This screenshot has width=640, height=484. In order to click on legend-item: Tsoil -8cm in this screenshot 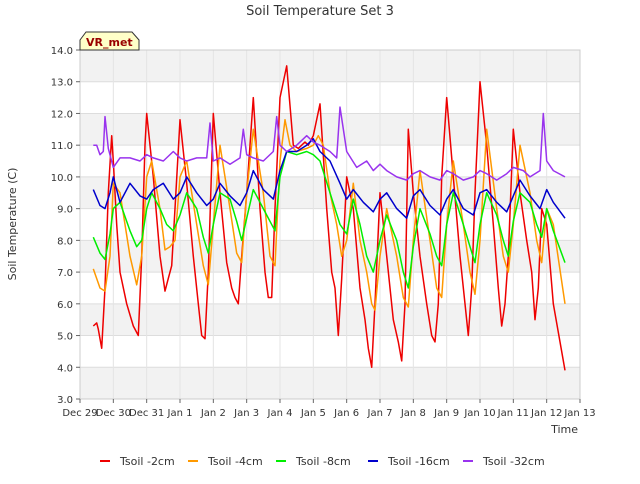, I will do `click(313, 461)`.